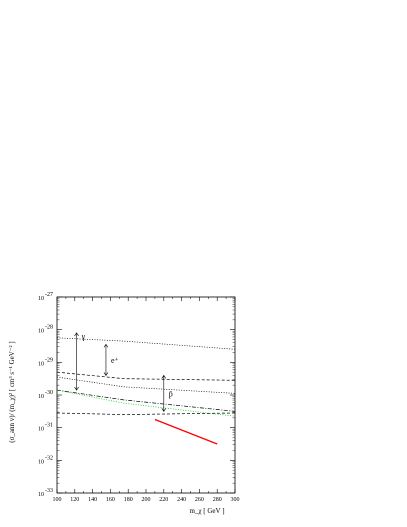 Image resolution: width=407 pixels, height=527 pixels. Describe the element at coordinates (181, 500) in the screenshot. I see `x-tick-label: 240` at that location.